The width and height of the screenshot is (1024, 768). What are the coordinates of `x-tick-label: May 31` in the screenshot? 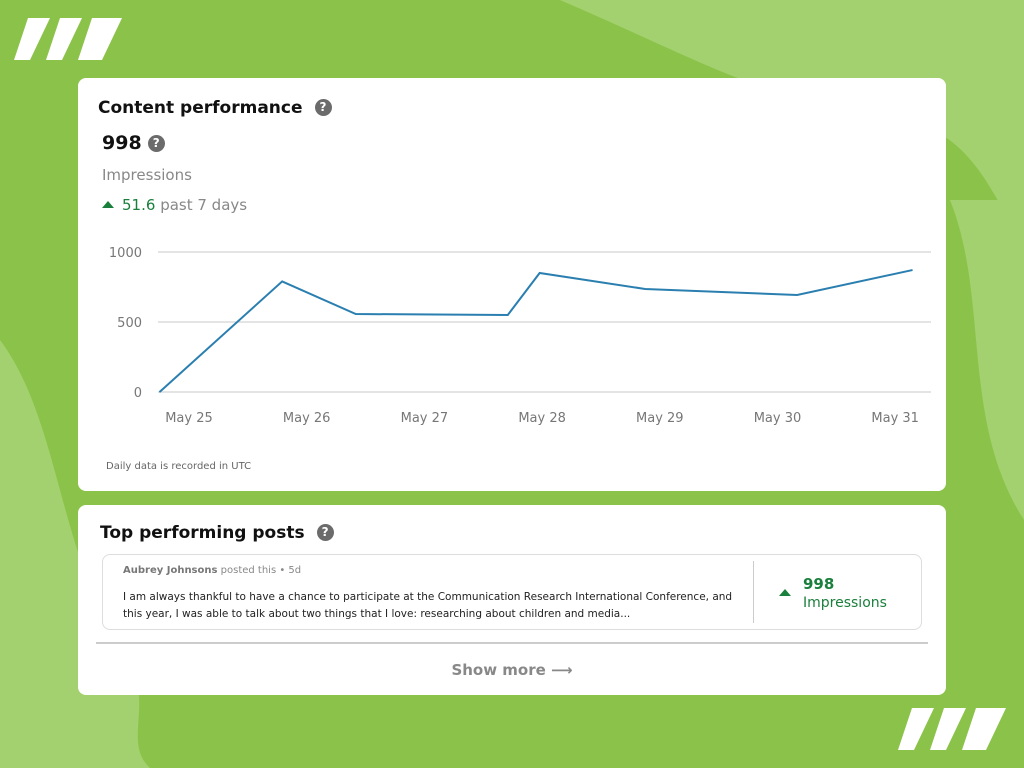 It's located at (895, 418).